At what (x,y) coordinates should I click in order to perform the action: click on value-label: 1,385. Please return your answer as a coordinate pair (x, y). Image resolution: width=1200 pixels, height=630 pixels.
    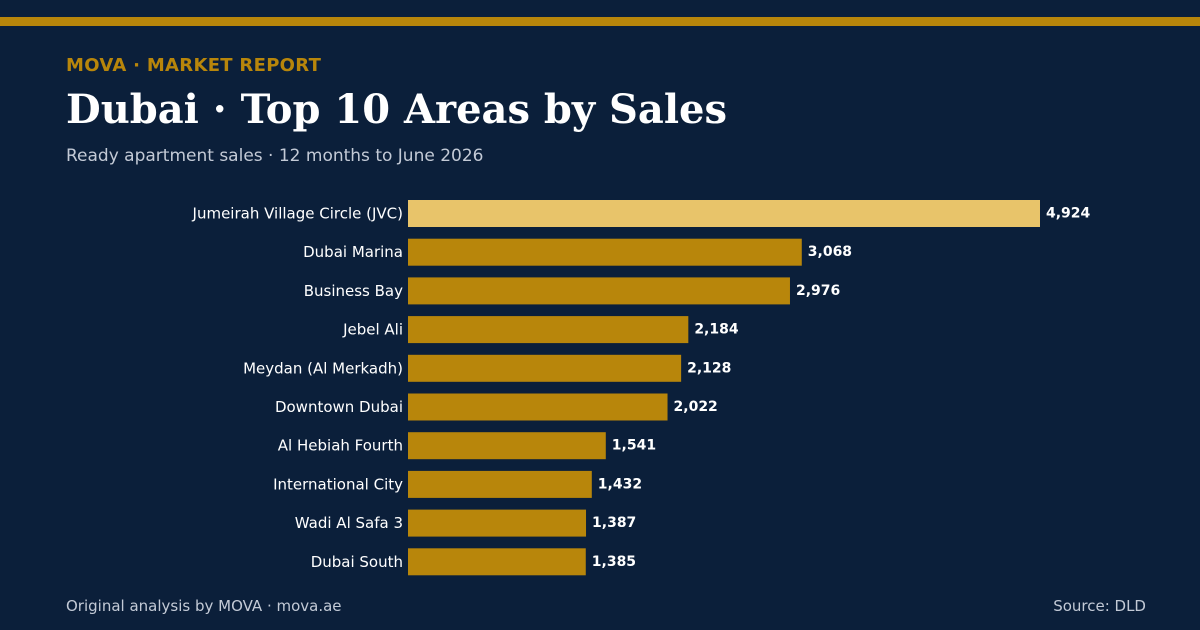
    Looking at the image, I should click on (614, 562).